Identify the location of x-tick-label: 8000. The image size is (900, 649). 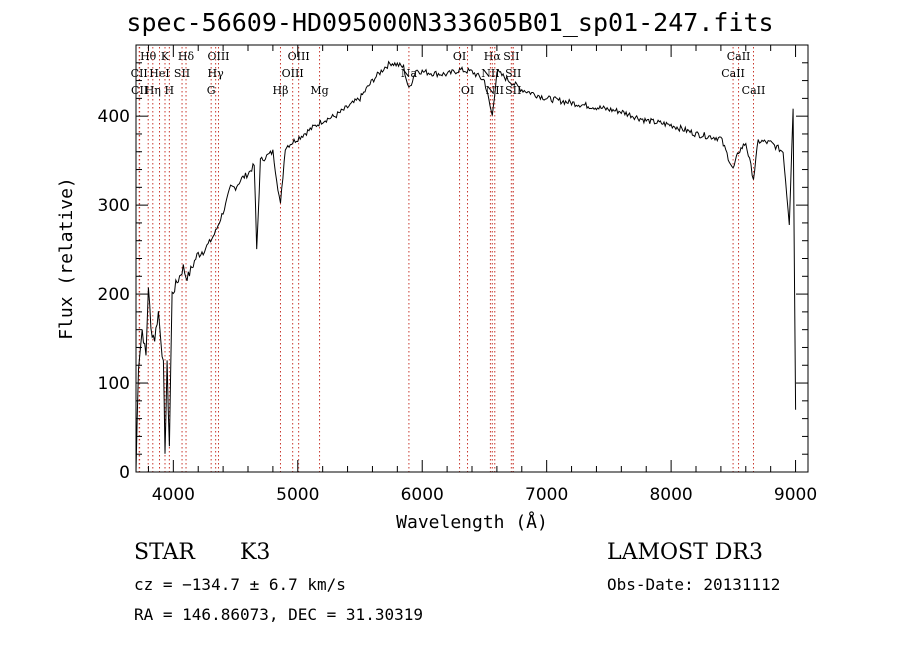
(670, 495).